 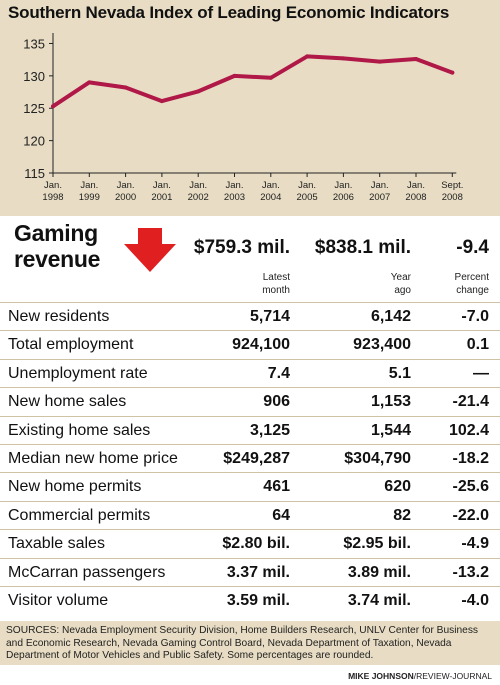 I want to click on row-latest-value: $249,287, so click(x=256, y=458).